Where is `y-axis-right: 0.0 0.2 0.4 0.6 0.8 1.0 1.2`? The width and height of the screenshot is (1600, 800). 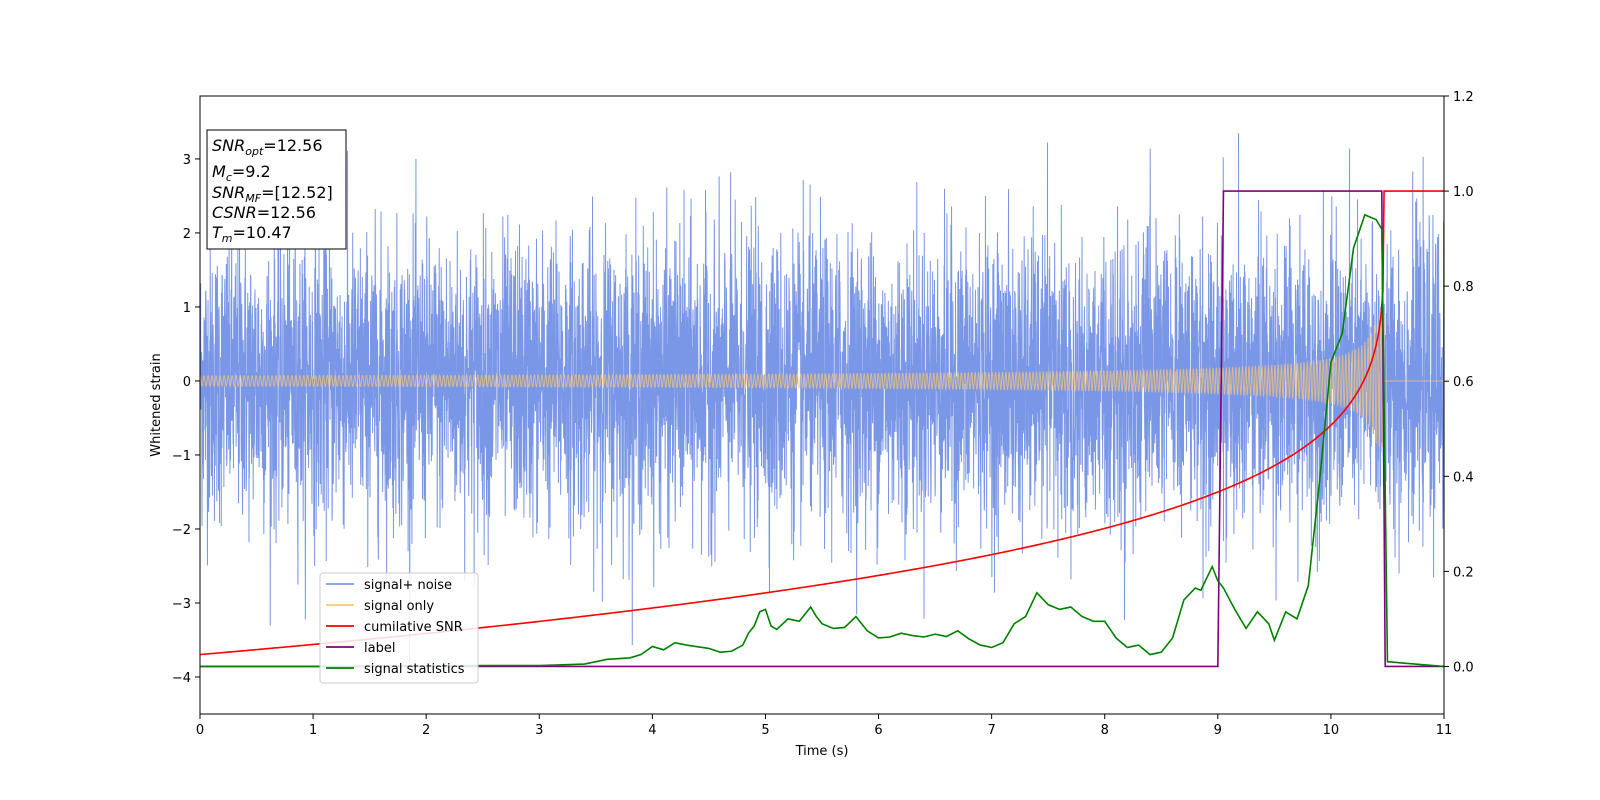
y-axis-right: 0.0 0.2 0.4 0.6 0.8 1.0 1.2 is located at coordinates (1459, 382).